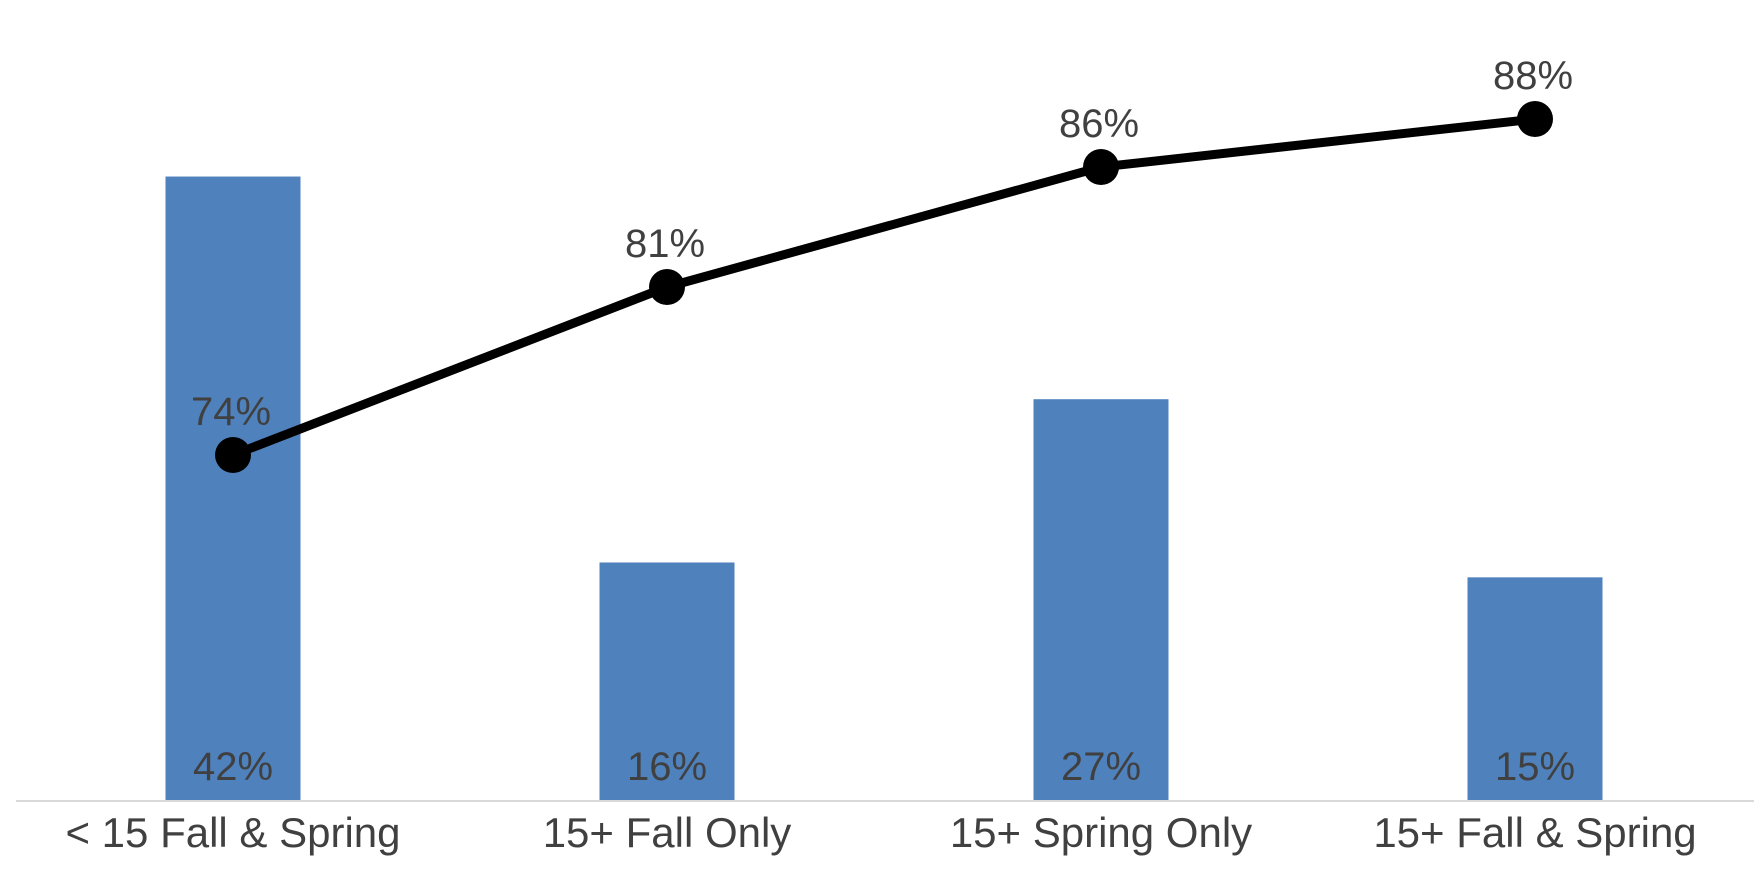 This screenshot has width=1754, height=887. I want to click on line-value-label: 74%, so click(231, 412).